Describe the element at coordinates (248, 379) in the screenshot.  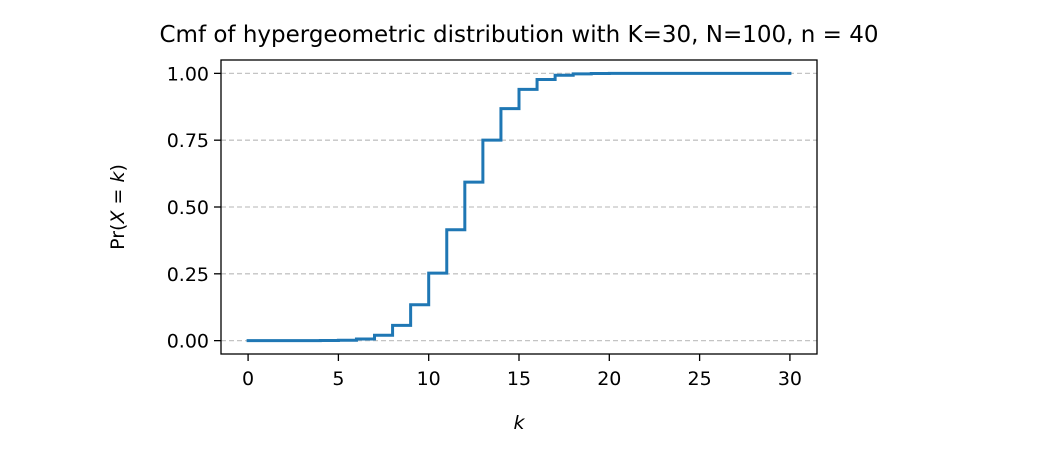
I see `x-tick-label-0: 0` at that location.